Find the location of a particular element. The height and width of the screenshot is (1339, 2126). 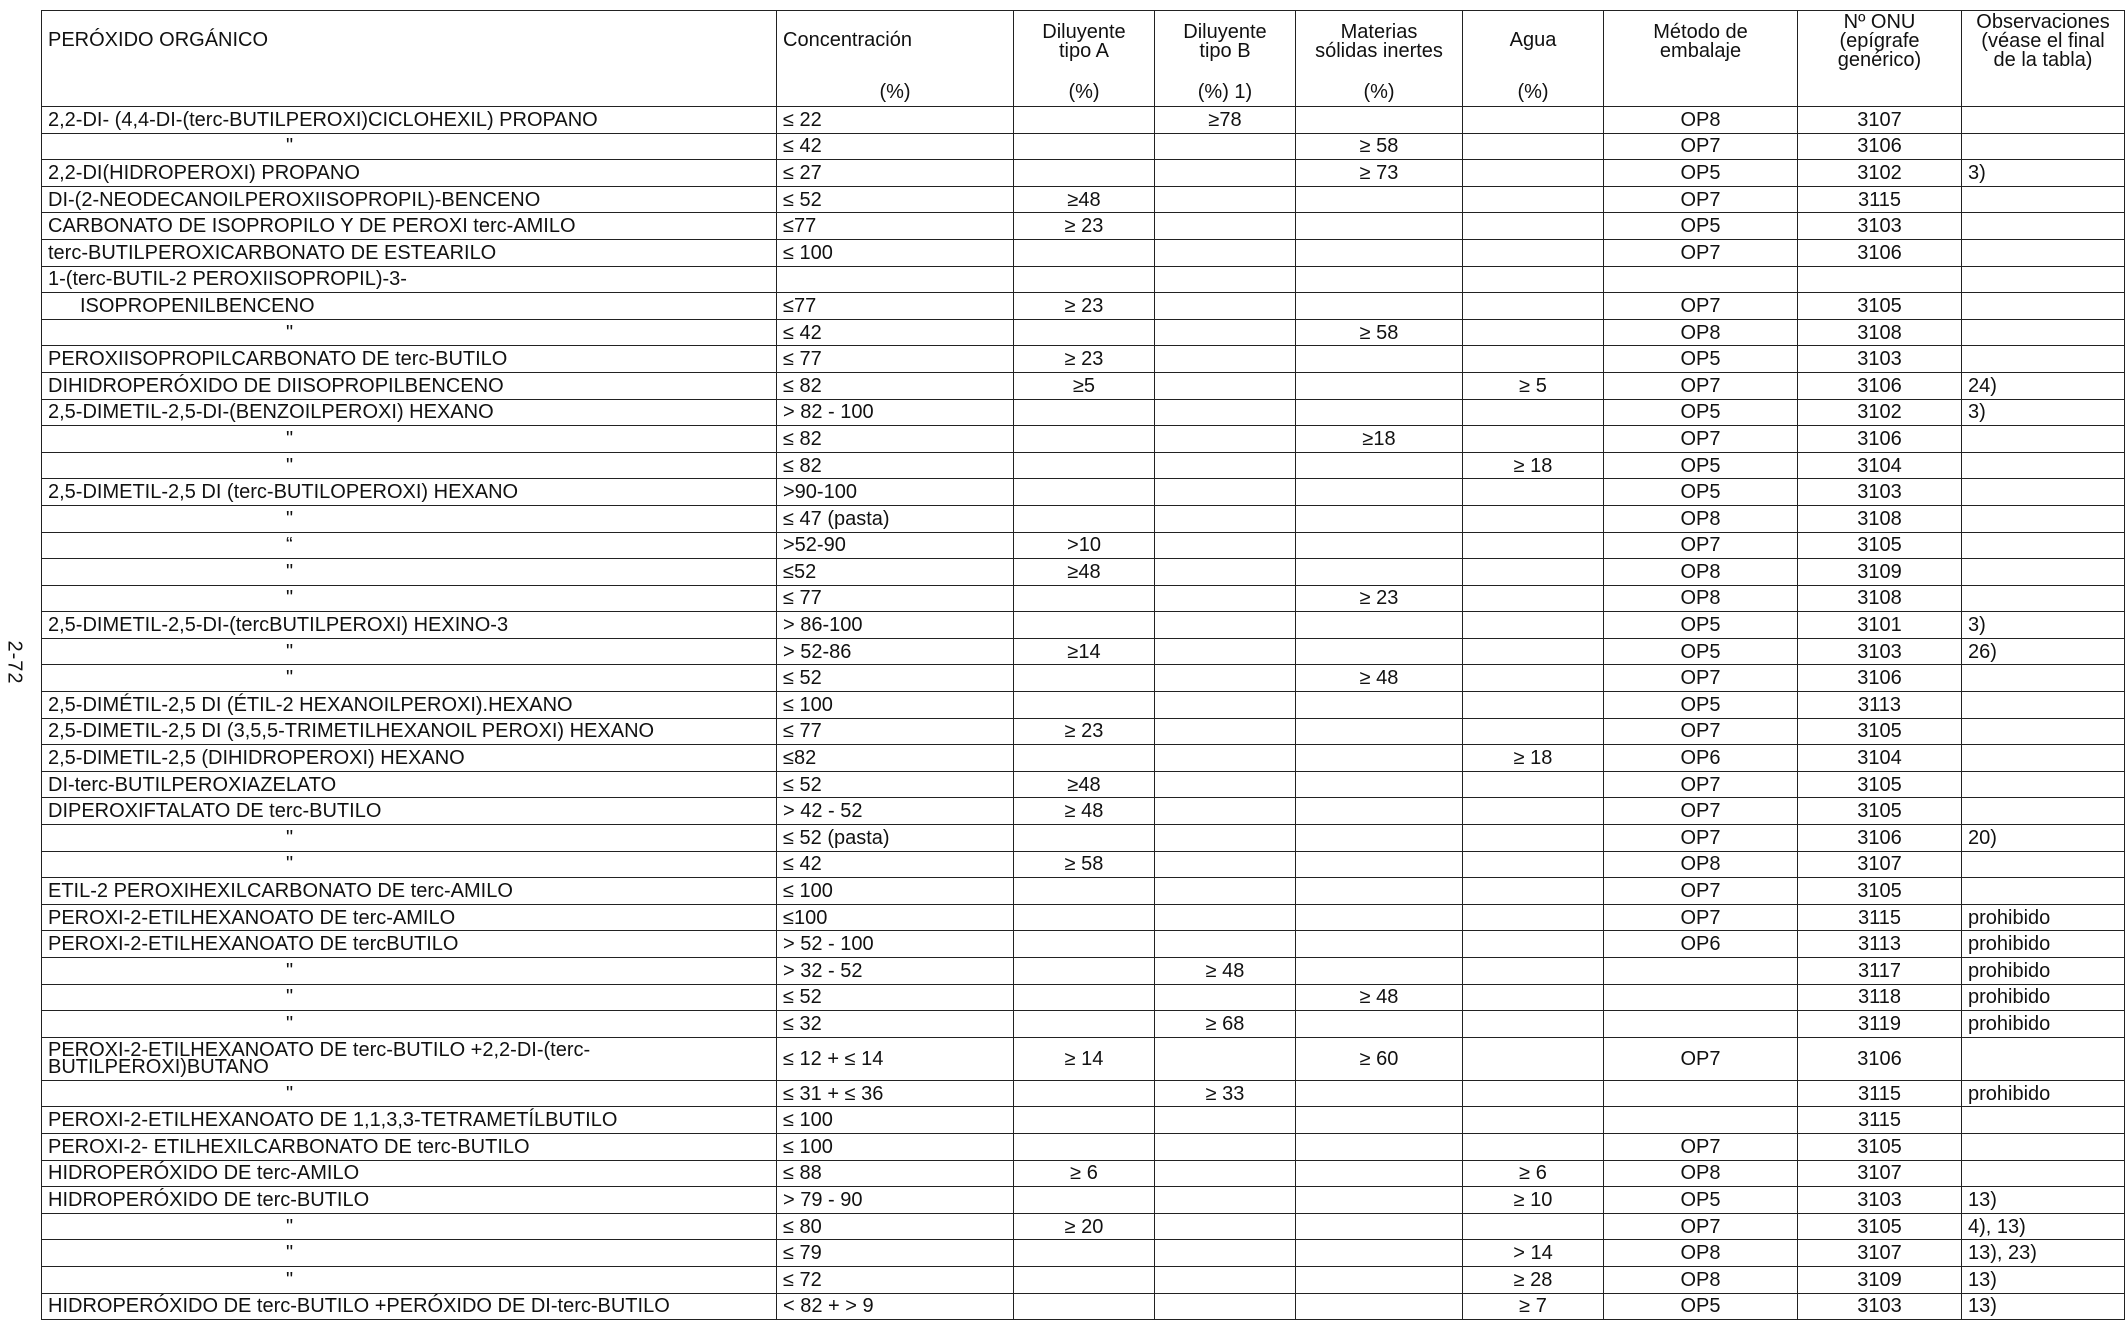

cell-concentration: ≤ 12 + ≤ 14 is located at coordinates (895, 1058).